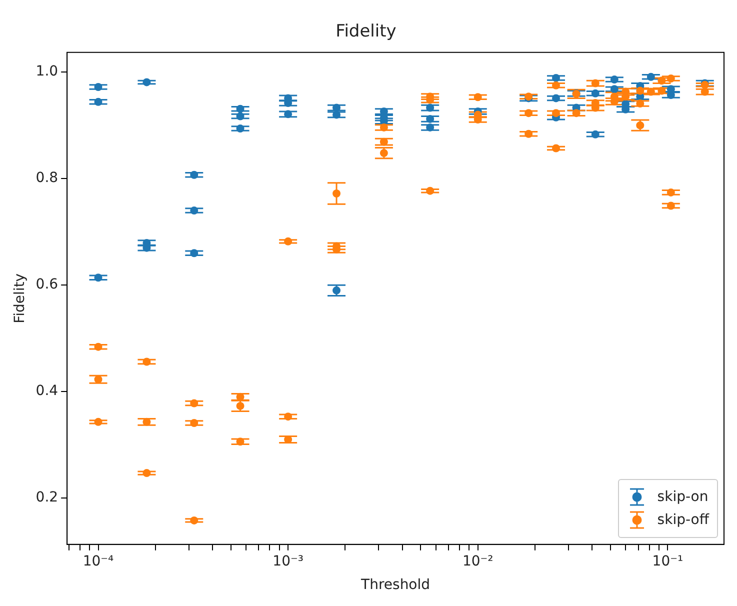 The height and width of the screenshot is (606, 737). What do you see at coordinates (47, 498) in the screenshot?
I see `y-tick-label: 0.2` at bounding box center [47, 498].